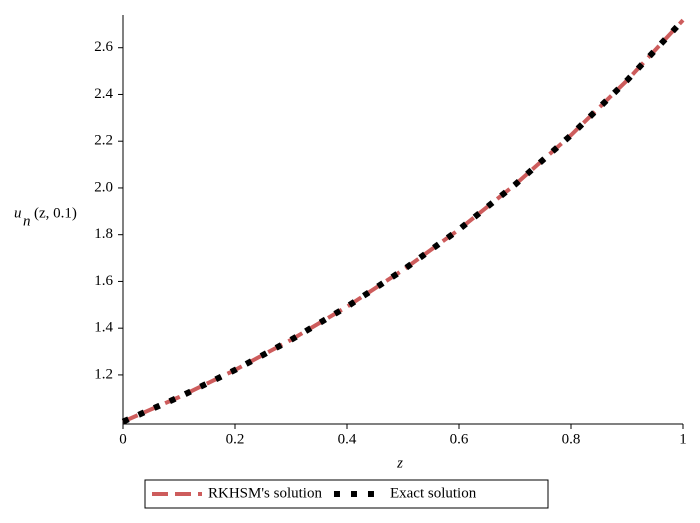 The image size is (700, 523). Describe the element at coordinates (18, 213) in the screenshot. I see `y-axis-label: u` at that location.